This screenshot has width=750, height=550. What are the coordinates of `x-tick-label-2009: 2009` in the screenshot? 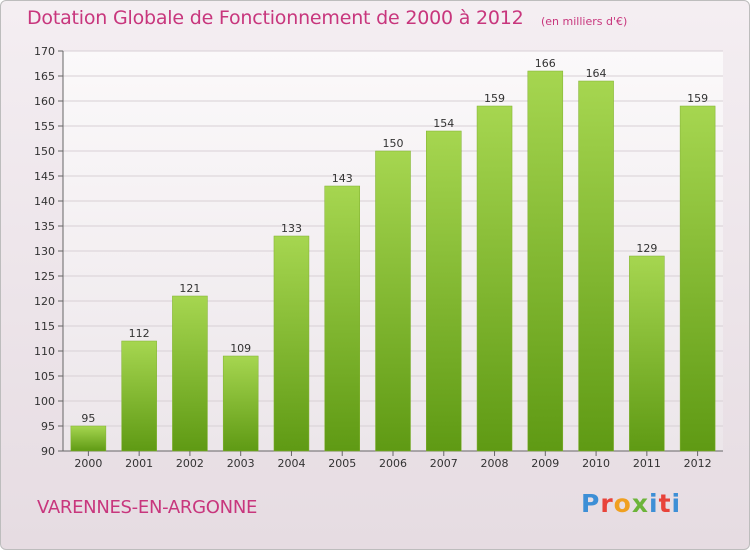 It's located at (545, 463).